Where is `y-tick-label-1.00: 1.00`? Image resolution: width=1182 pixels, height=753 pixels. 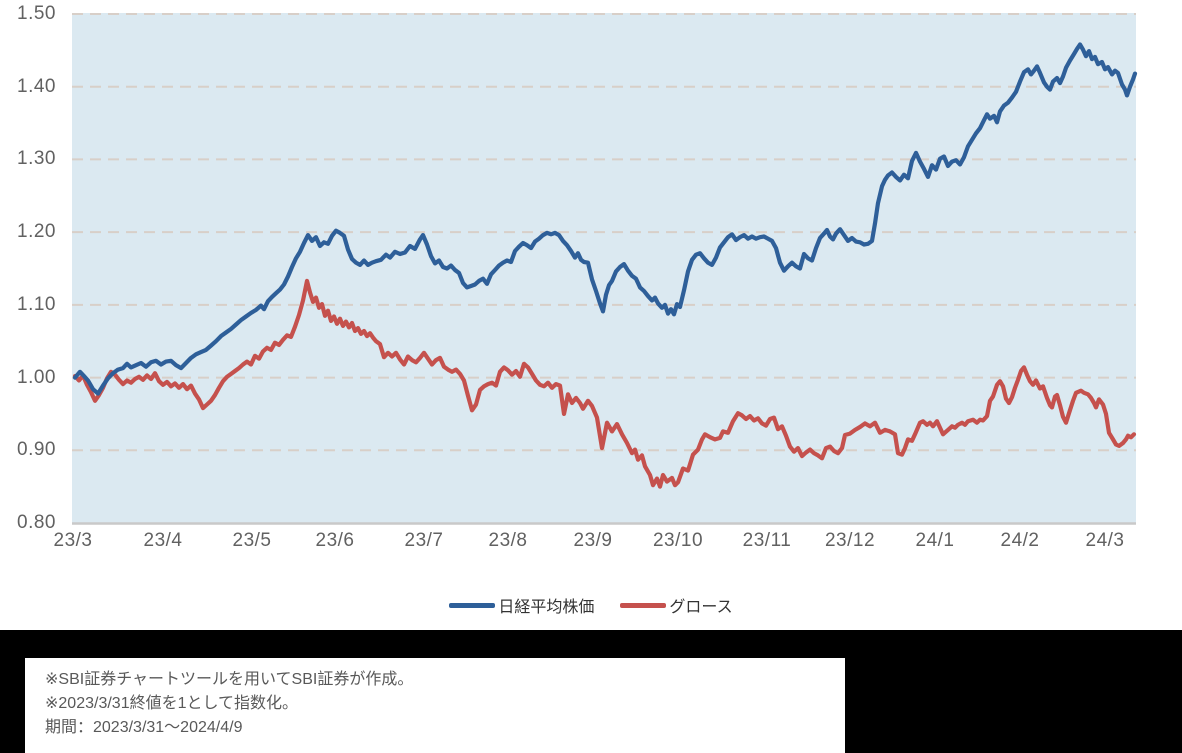
y-tick-label-1.00: 1.00 is located at coordinates (36, 377).